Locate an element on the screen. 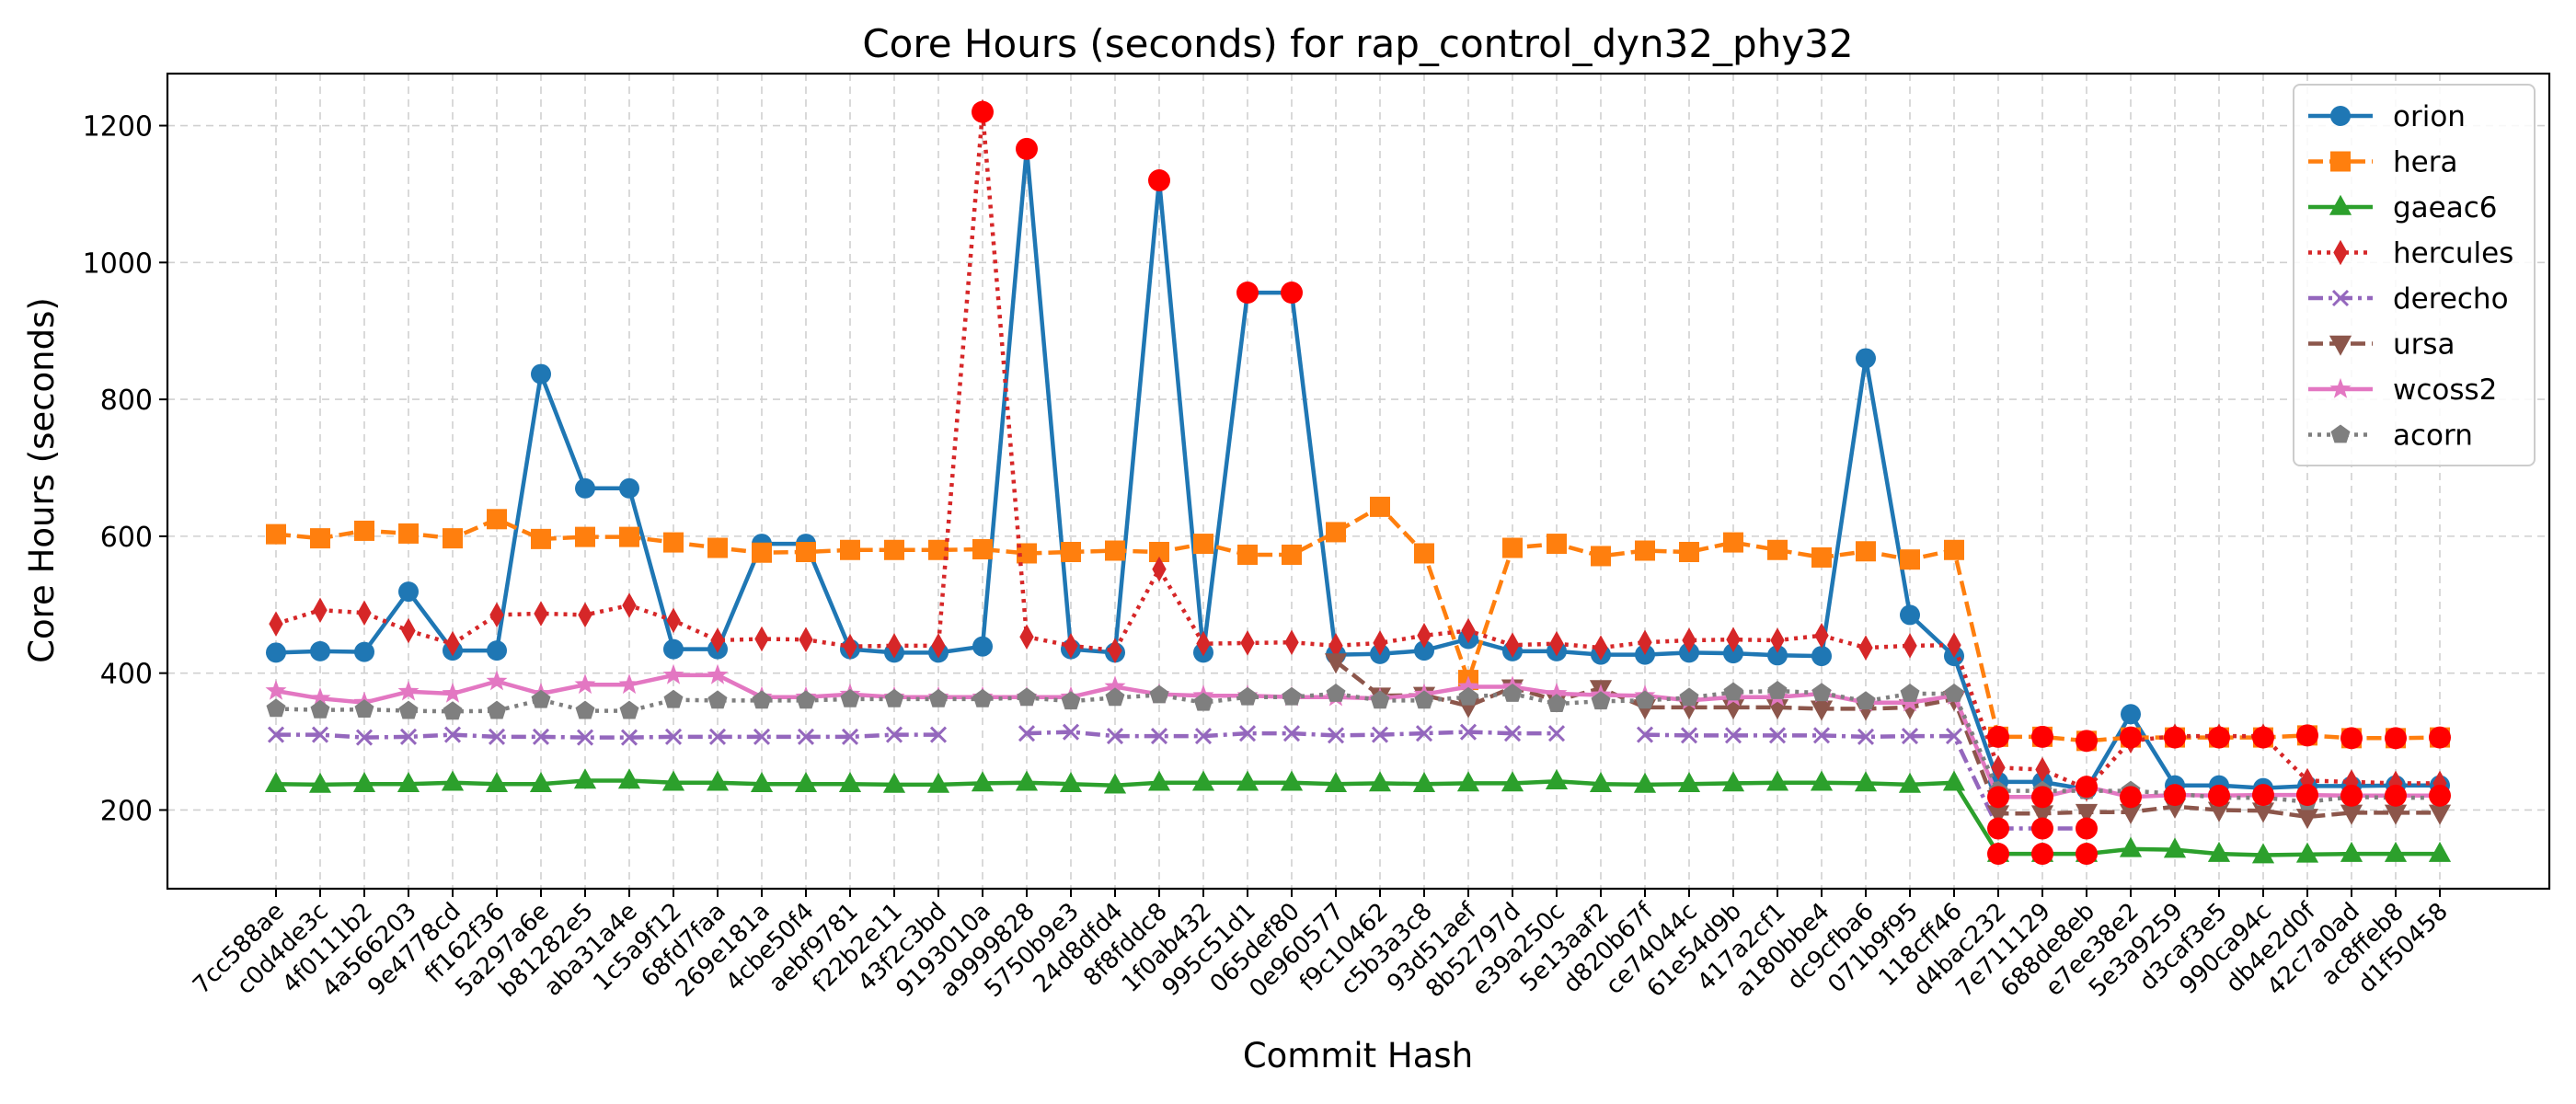 The height and width of the screenshot is (1104, 2576). y-tick-label: 1200 is located at coordinates (118, 127).